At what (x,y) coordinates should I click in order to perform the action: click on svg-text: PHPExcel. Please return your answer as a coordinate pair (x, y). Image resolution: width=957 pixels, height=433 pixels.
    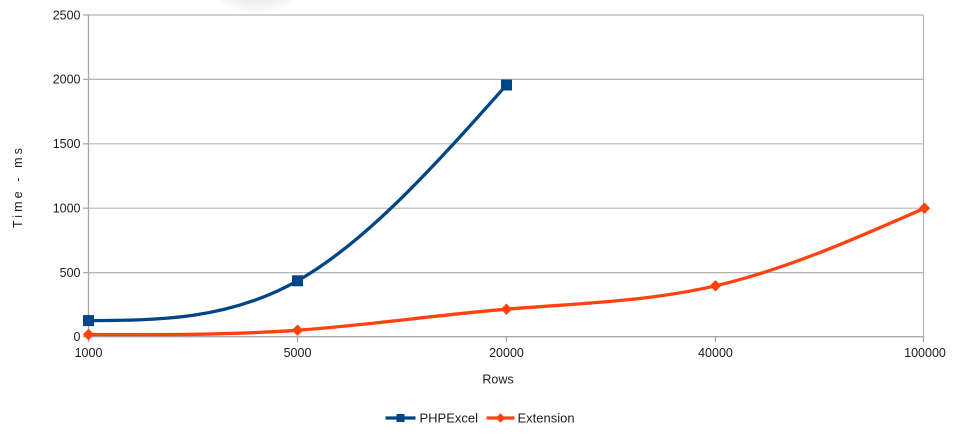
    Looking at the image, I should click on (449, 417).